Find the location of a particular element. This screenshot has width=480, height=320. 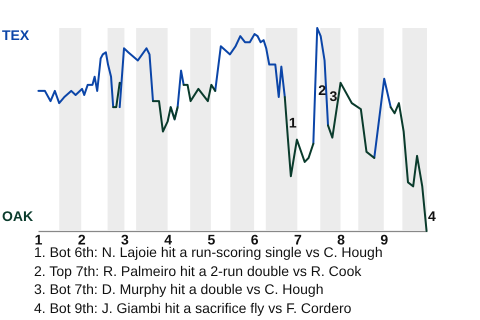

text: OAK is located at coordinates (18, 216).